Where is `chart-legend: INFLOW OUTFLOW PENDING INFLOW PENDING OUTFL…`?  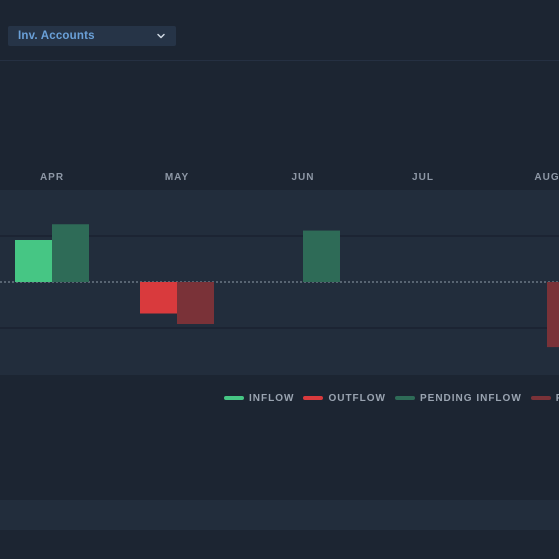
chart-legend: INFLOW OUTFLOW PENDING INFLOW PENDING OUTFL… is located at coordinates (391, 398).